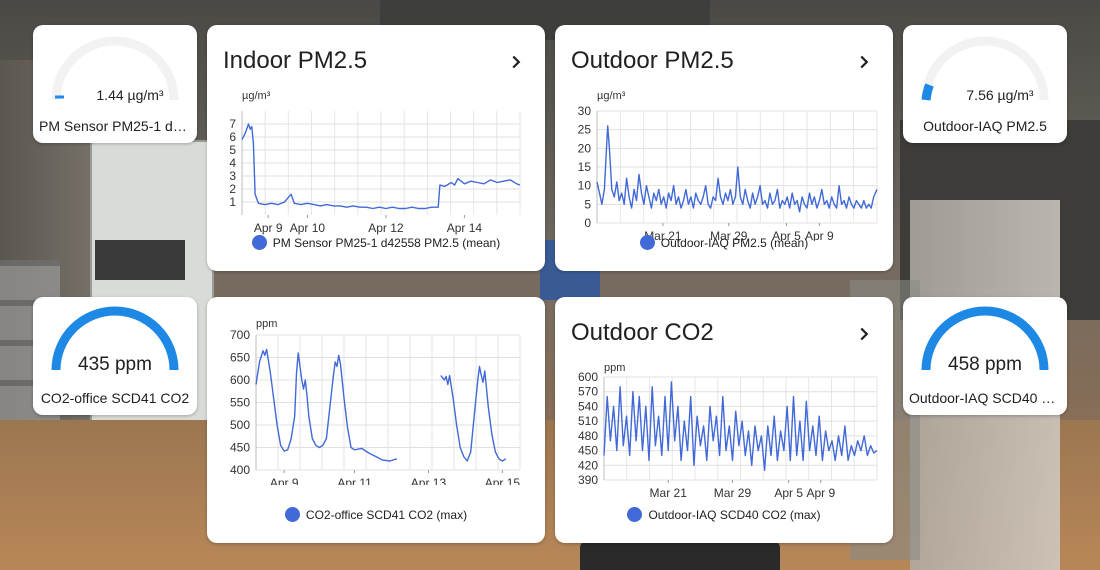  I want to click on gauge-name: Outdoor-IAQ SCD40 CO2, so click(985, 398).